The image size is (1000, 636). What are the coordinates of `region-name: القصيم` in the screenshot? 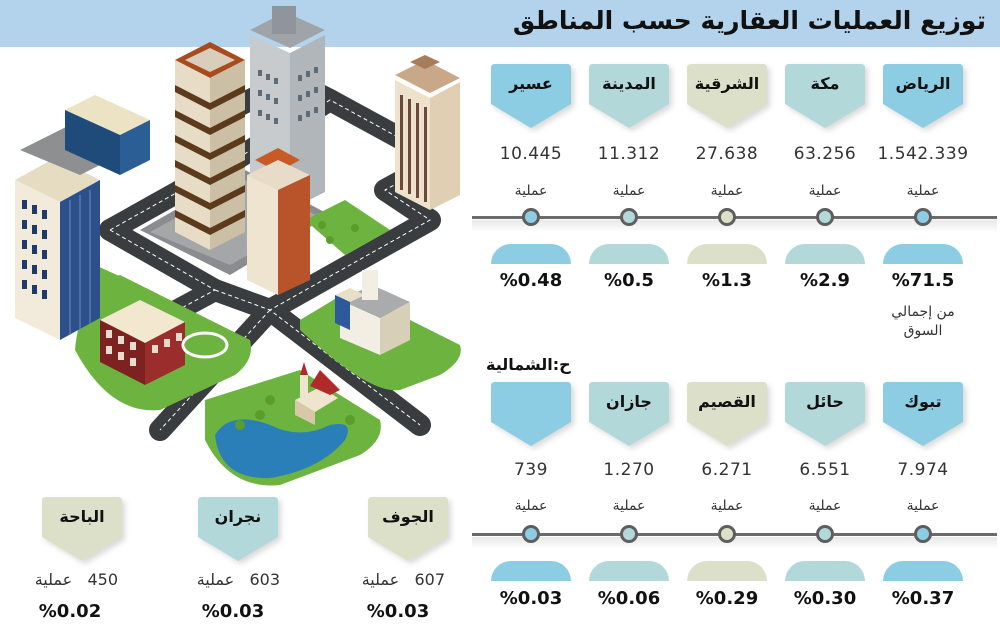 It's located at (727, 401).